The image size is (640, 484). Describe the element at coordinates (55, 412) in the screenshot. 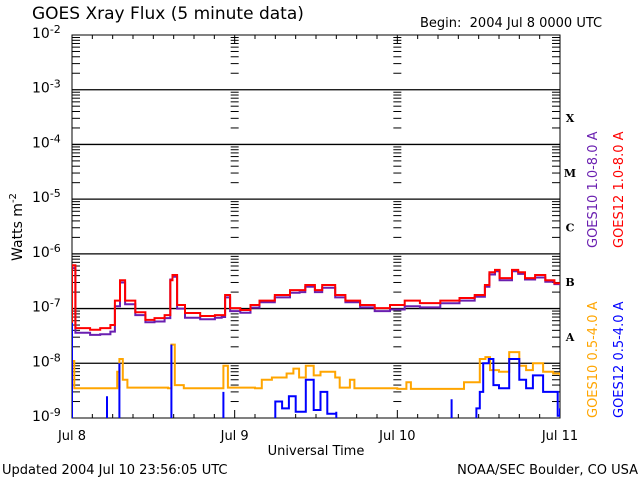

I see `y-tick-exponent: -9` at that location.